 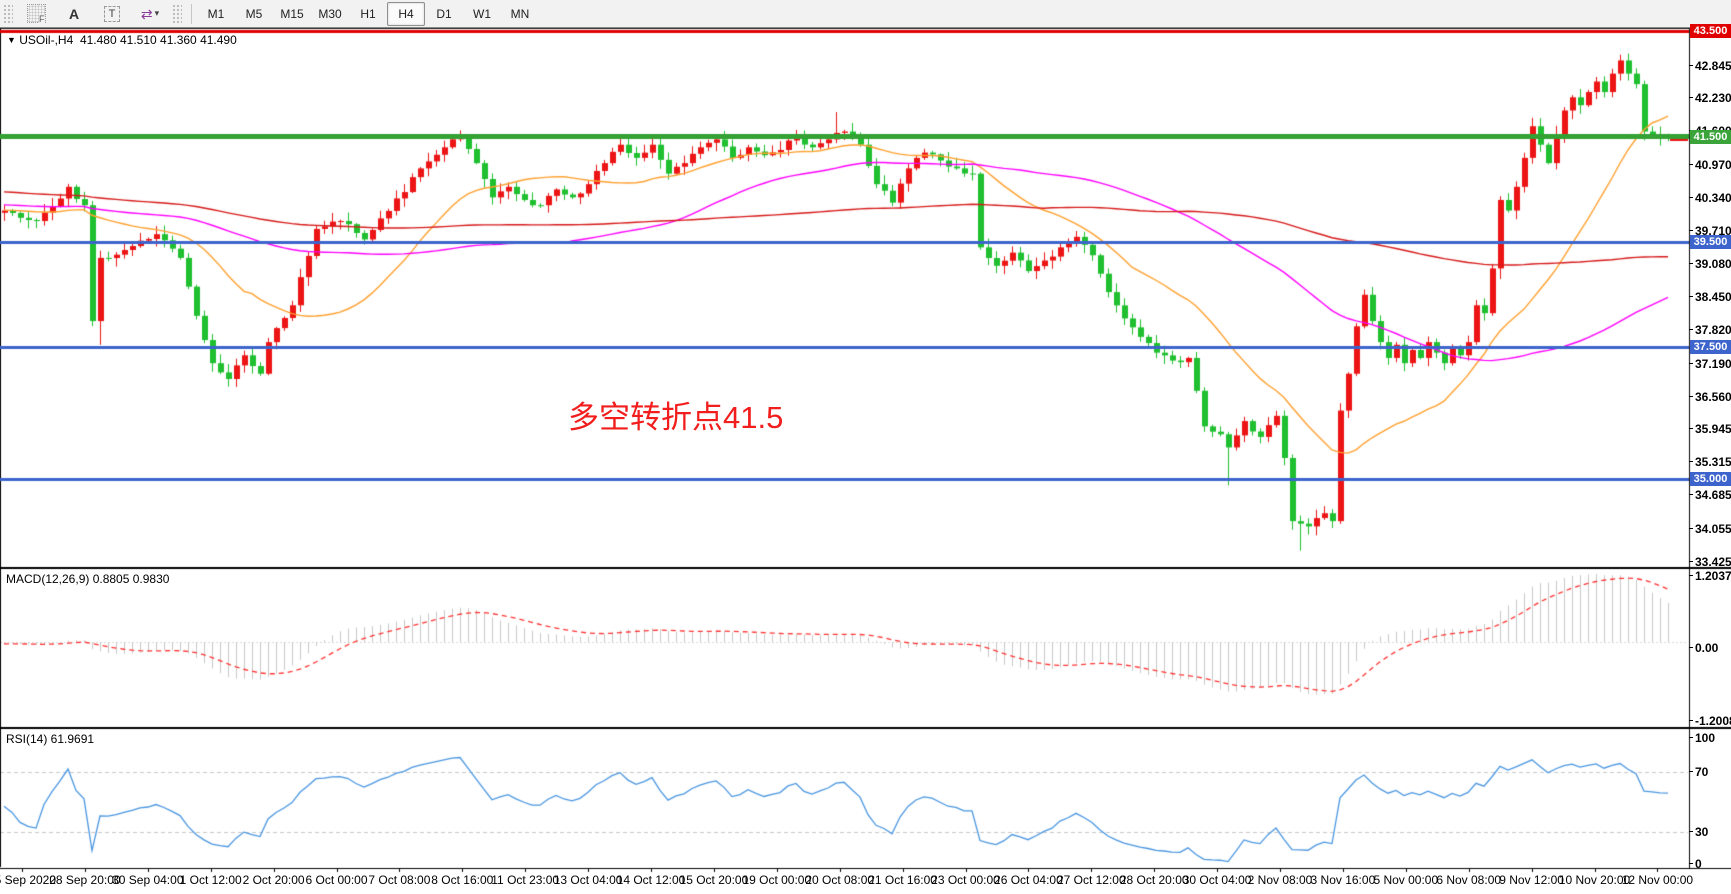 I want to click on macd-axis-tick: 1.2037, so click(x=1710, y=576).